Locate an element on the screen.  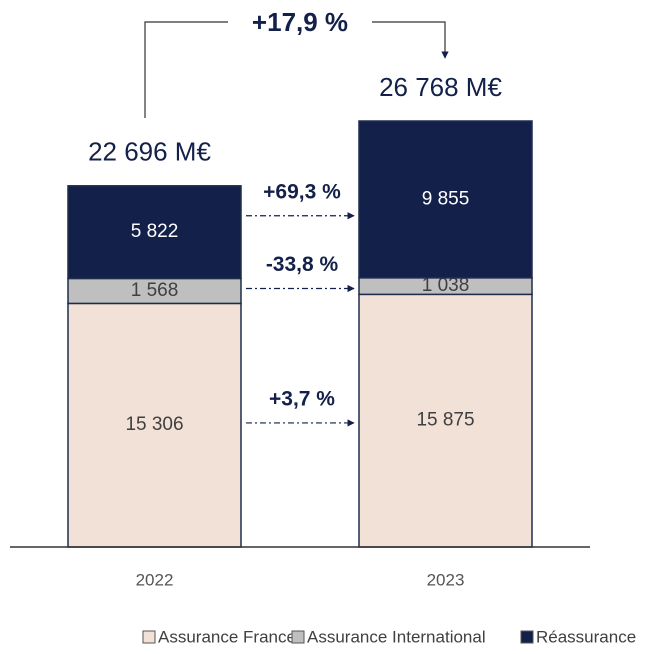
growth-label: +69,3 % is located at coordinates (302, 191).